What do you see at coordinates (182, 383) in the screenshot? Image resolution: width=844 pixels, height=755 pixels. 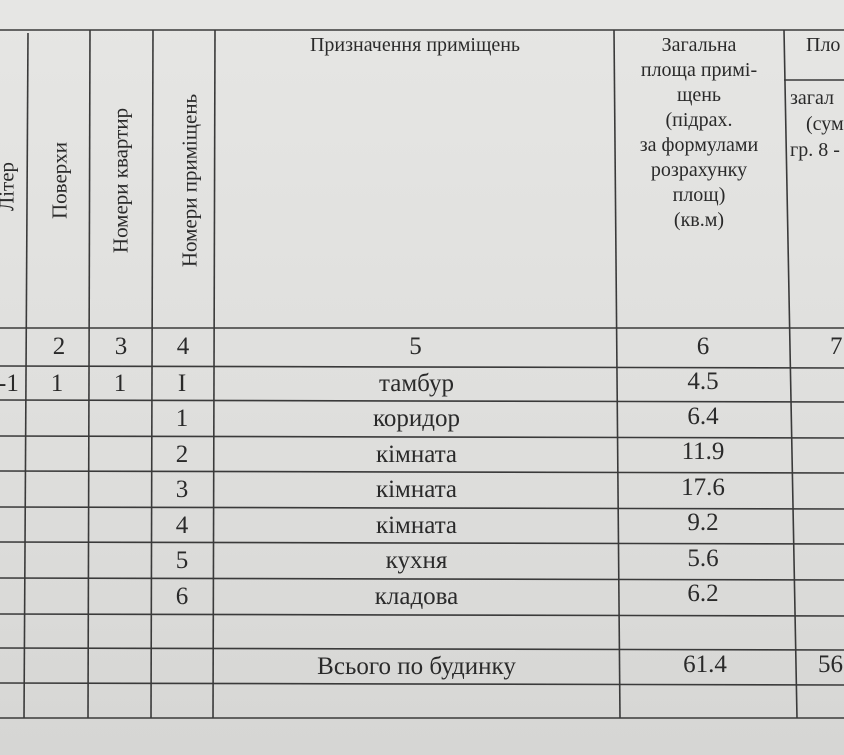 I see `row-1-room: I` at bounding box center [182, 383].